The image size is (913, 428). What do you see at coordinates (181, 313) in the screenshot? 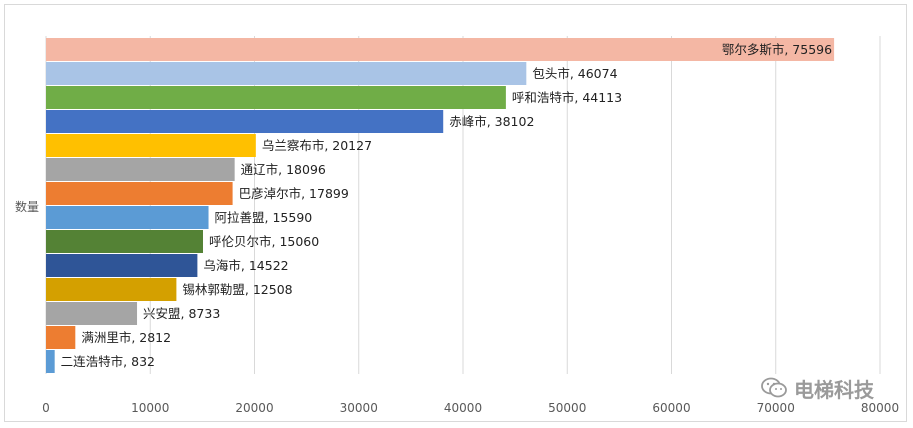
I see `data-label: 兴安盟, 8733` at bounding box center [181, 313].